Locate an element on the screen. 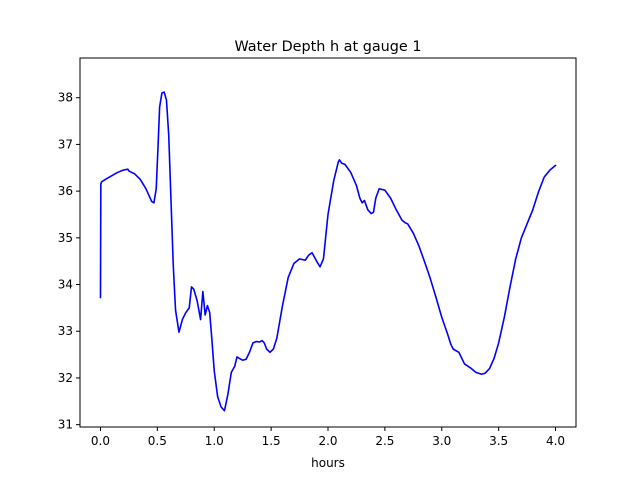 The image size is (640, 480). y-axis-ticks: 31 32 33 34 35 36 37 38 is located at coordinates (69, 261).